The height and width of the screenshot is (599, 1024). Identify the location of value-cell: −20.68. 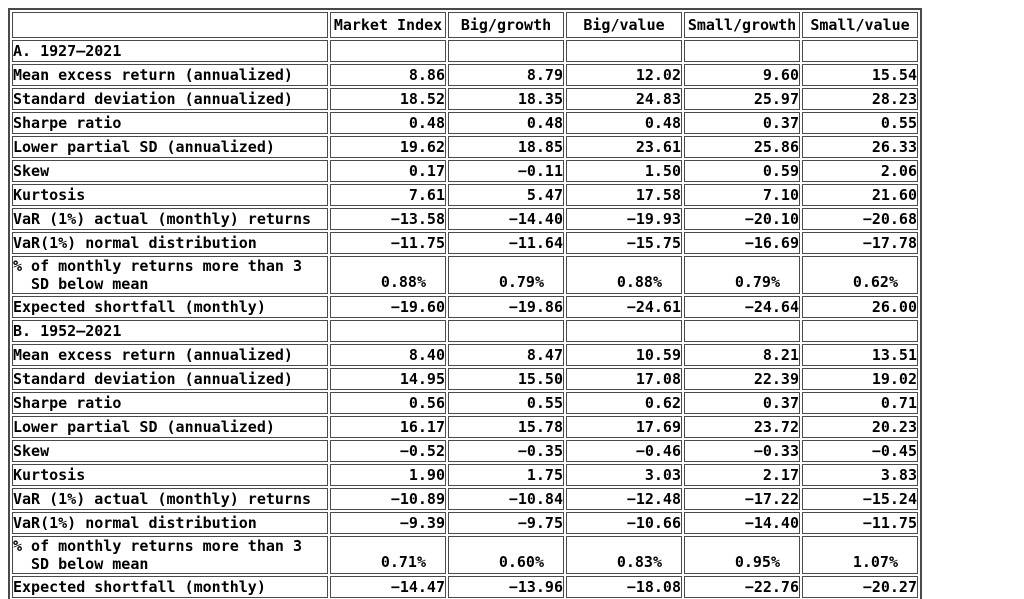
(860, 219).